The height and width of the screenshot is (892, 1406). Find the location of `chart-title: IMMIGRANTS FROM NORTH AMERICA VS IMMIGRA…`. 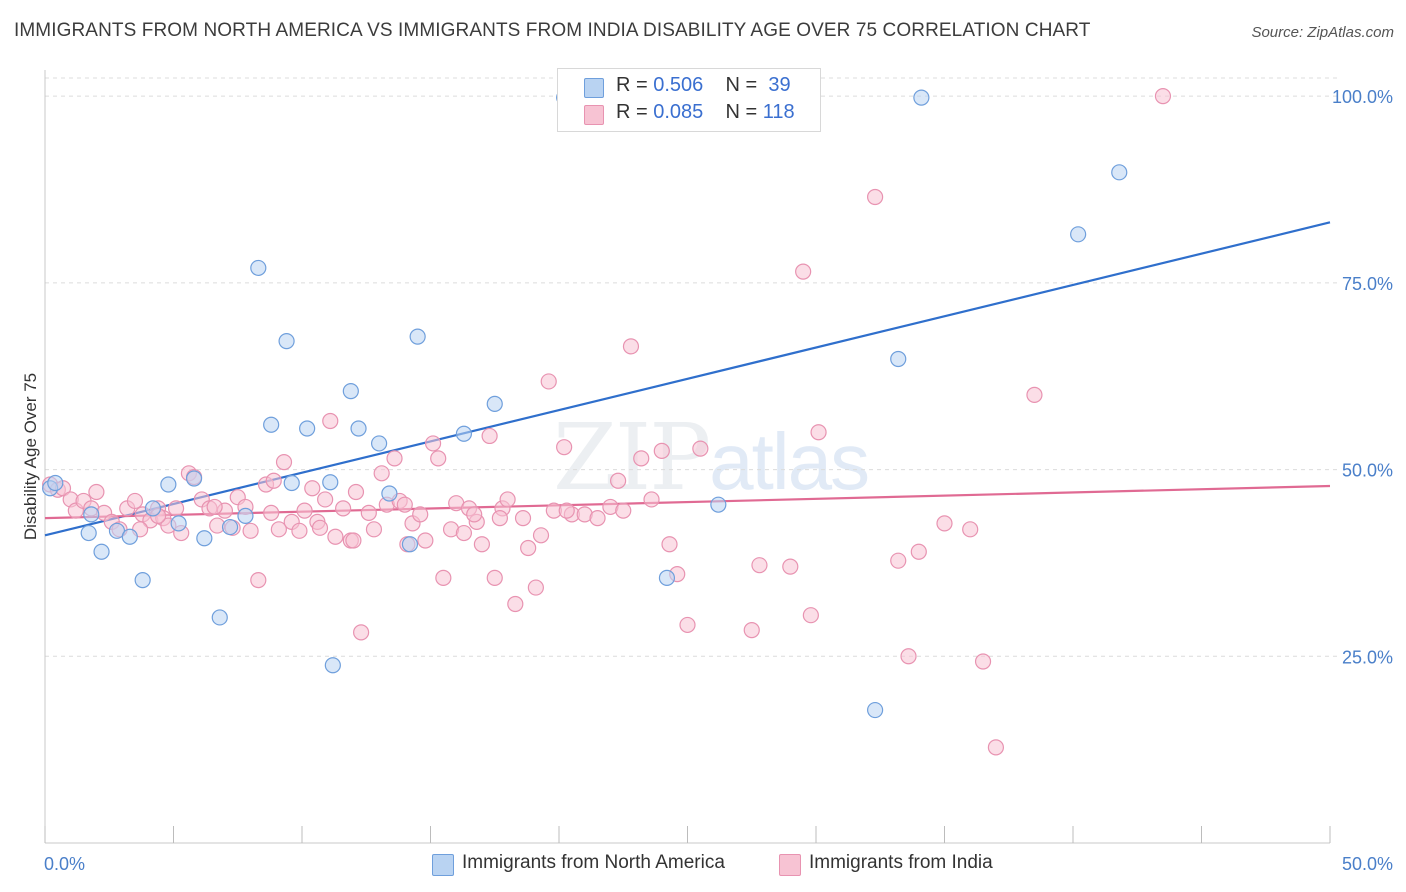

chart-title: IMMIGRANTS FROM NORTH AMERICA VS IMMIGRA… is located at coordinates (552, 30).